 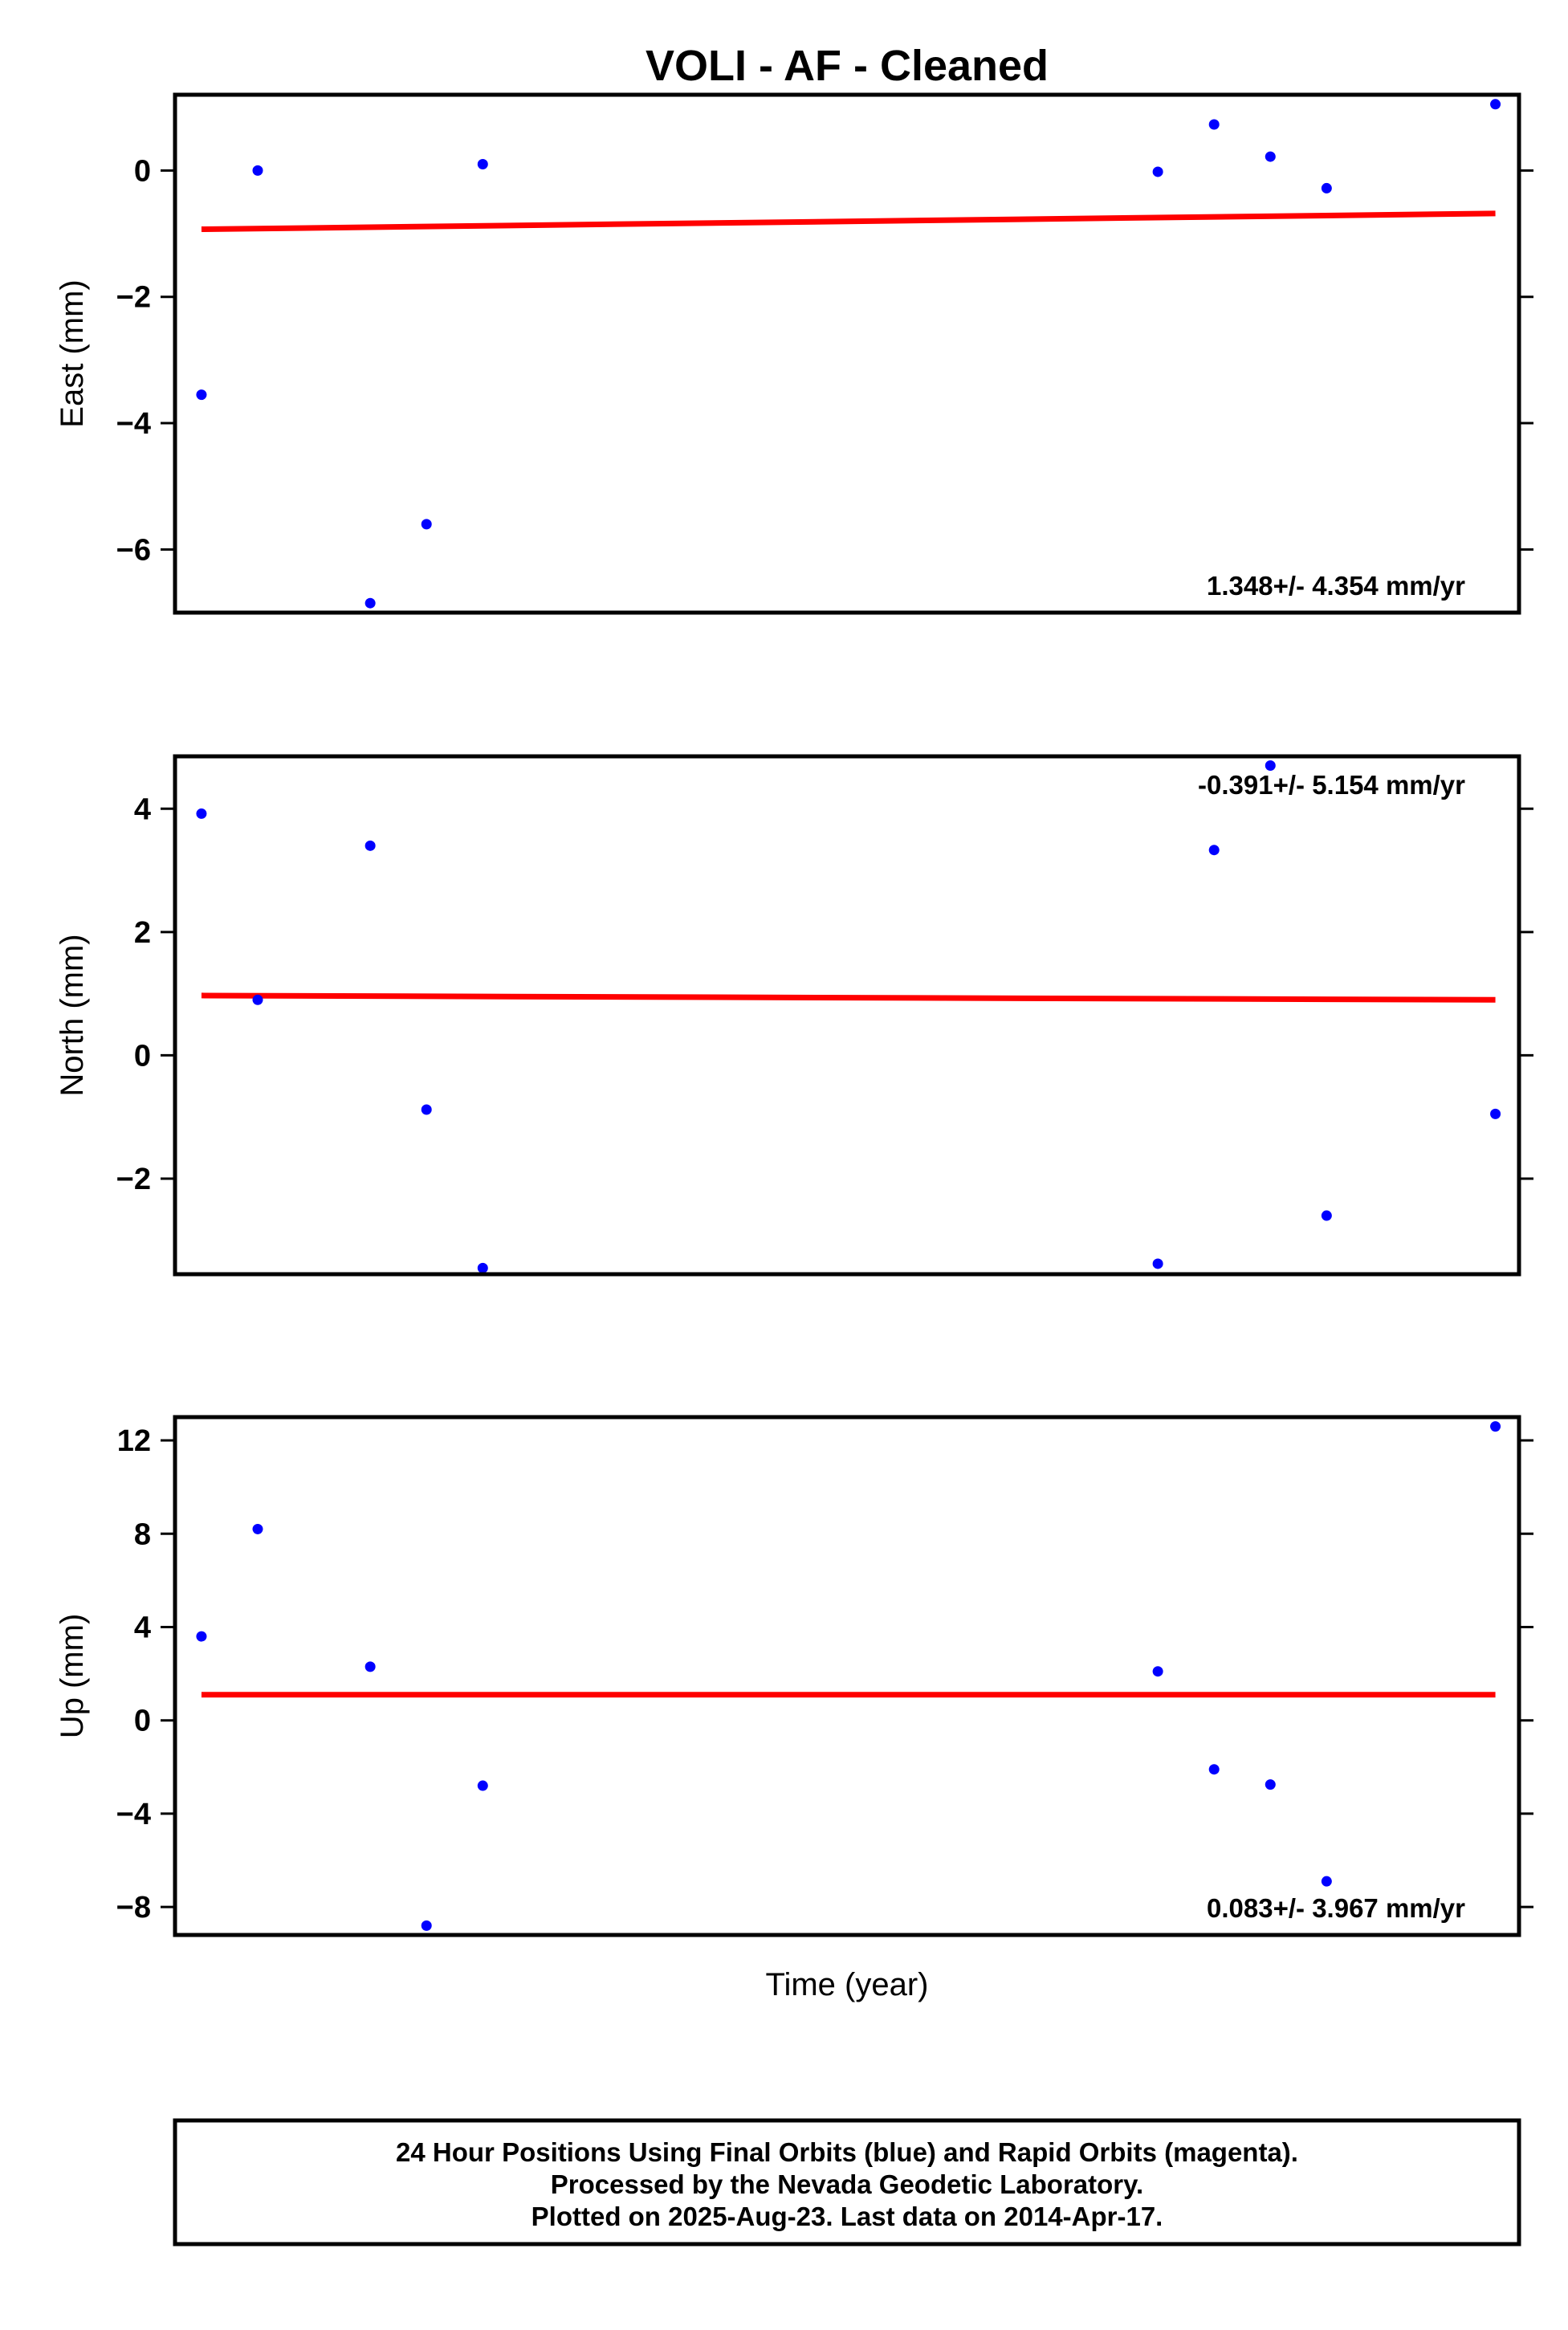 What do you see at coordinates (142, 933) in the screenshot?
I see `y-tick-label: 2` at bounding box center [142, 933].